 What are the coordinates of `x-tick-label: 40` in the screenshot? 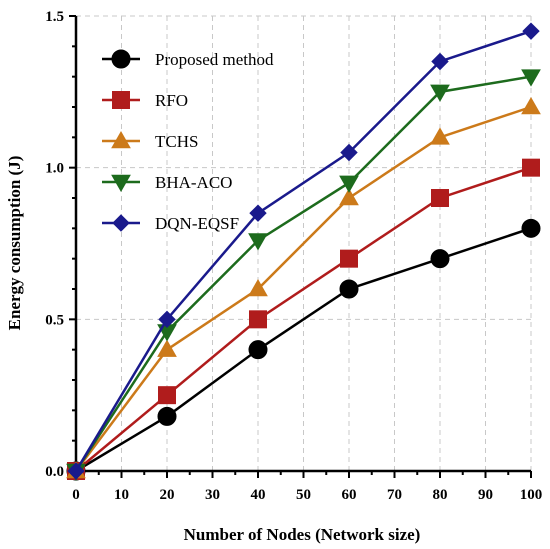 It's located at (258, 495).